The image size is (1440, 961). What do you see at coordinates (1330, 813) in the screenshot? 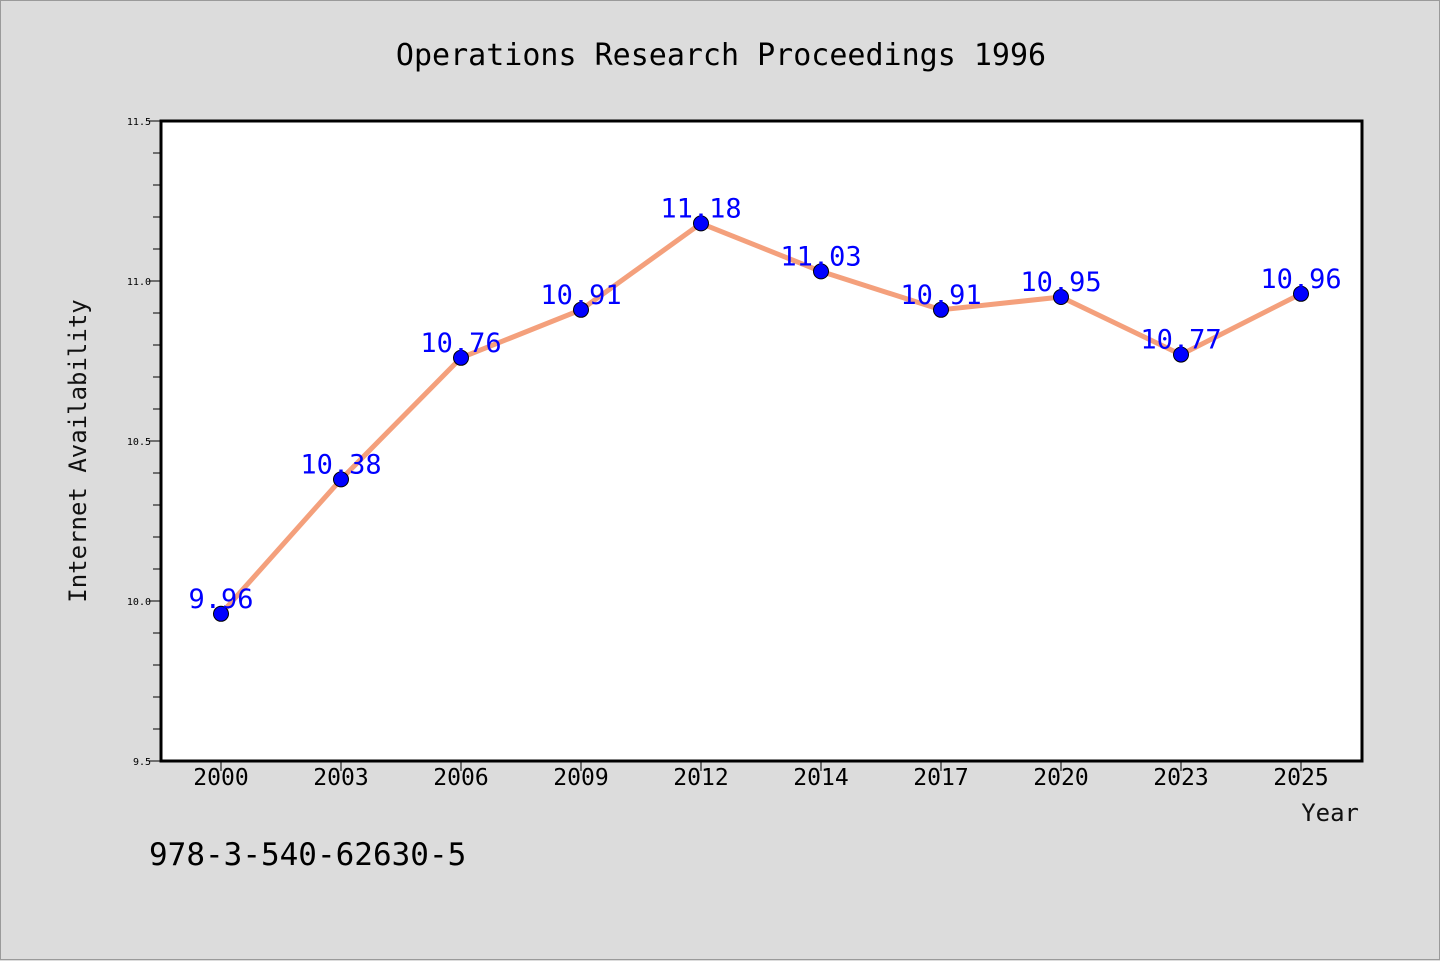
I see `x-axis-title: Year` at bounding box center [1330, 813].